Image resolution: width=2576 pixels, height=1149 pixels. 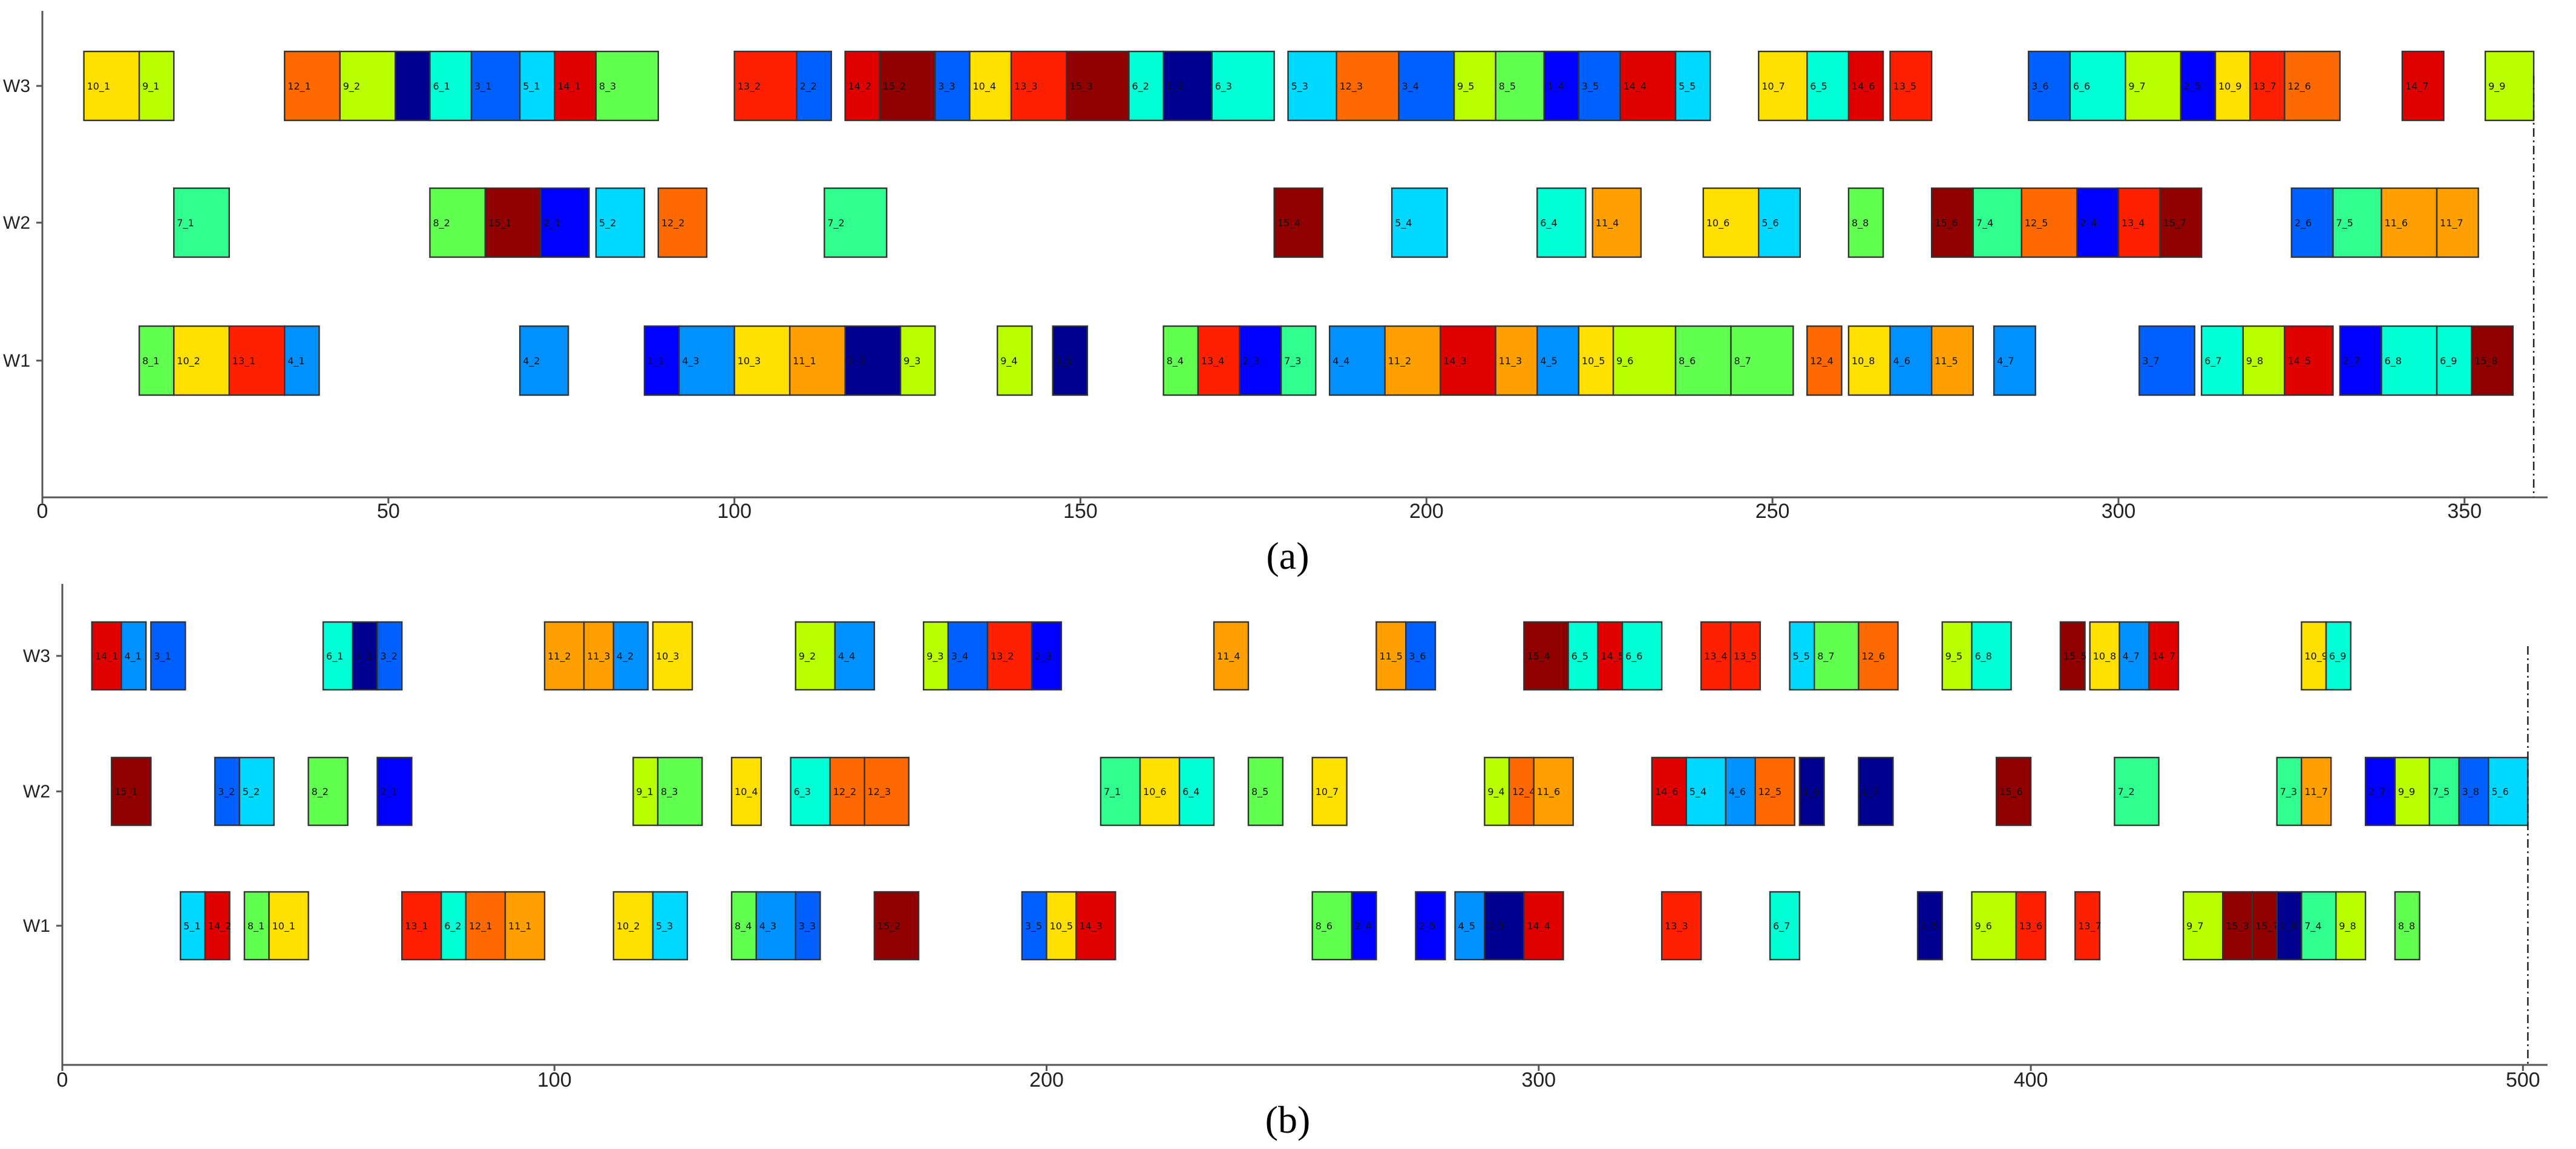 I want to click on operation-block: 15_2, so click(x=896, y=926).